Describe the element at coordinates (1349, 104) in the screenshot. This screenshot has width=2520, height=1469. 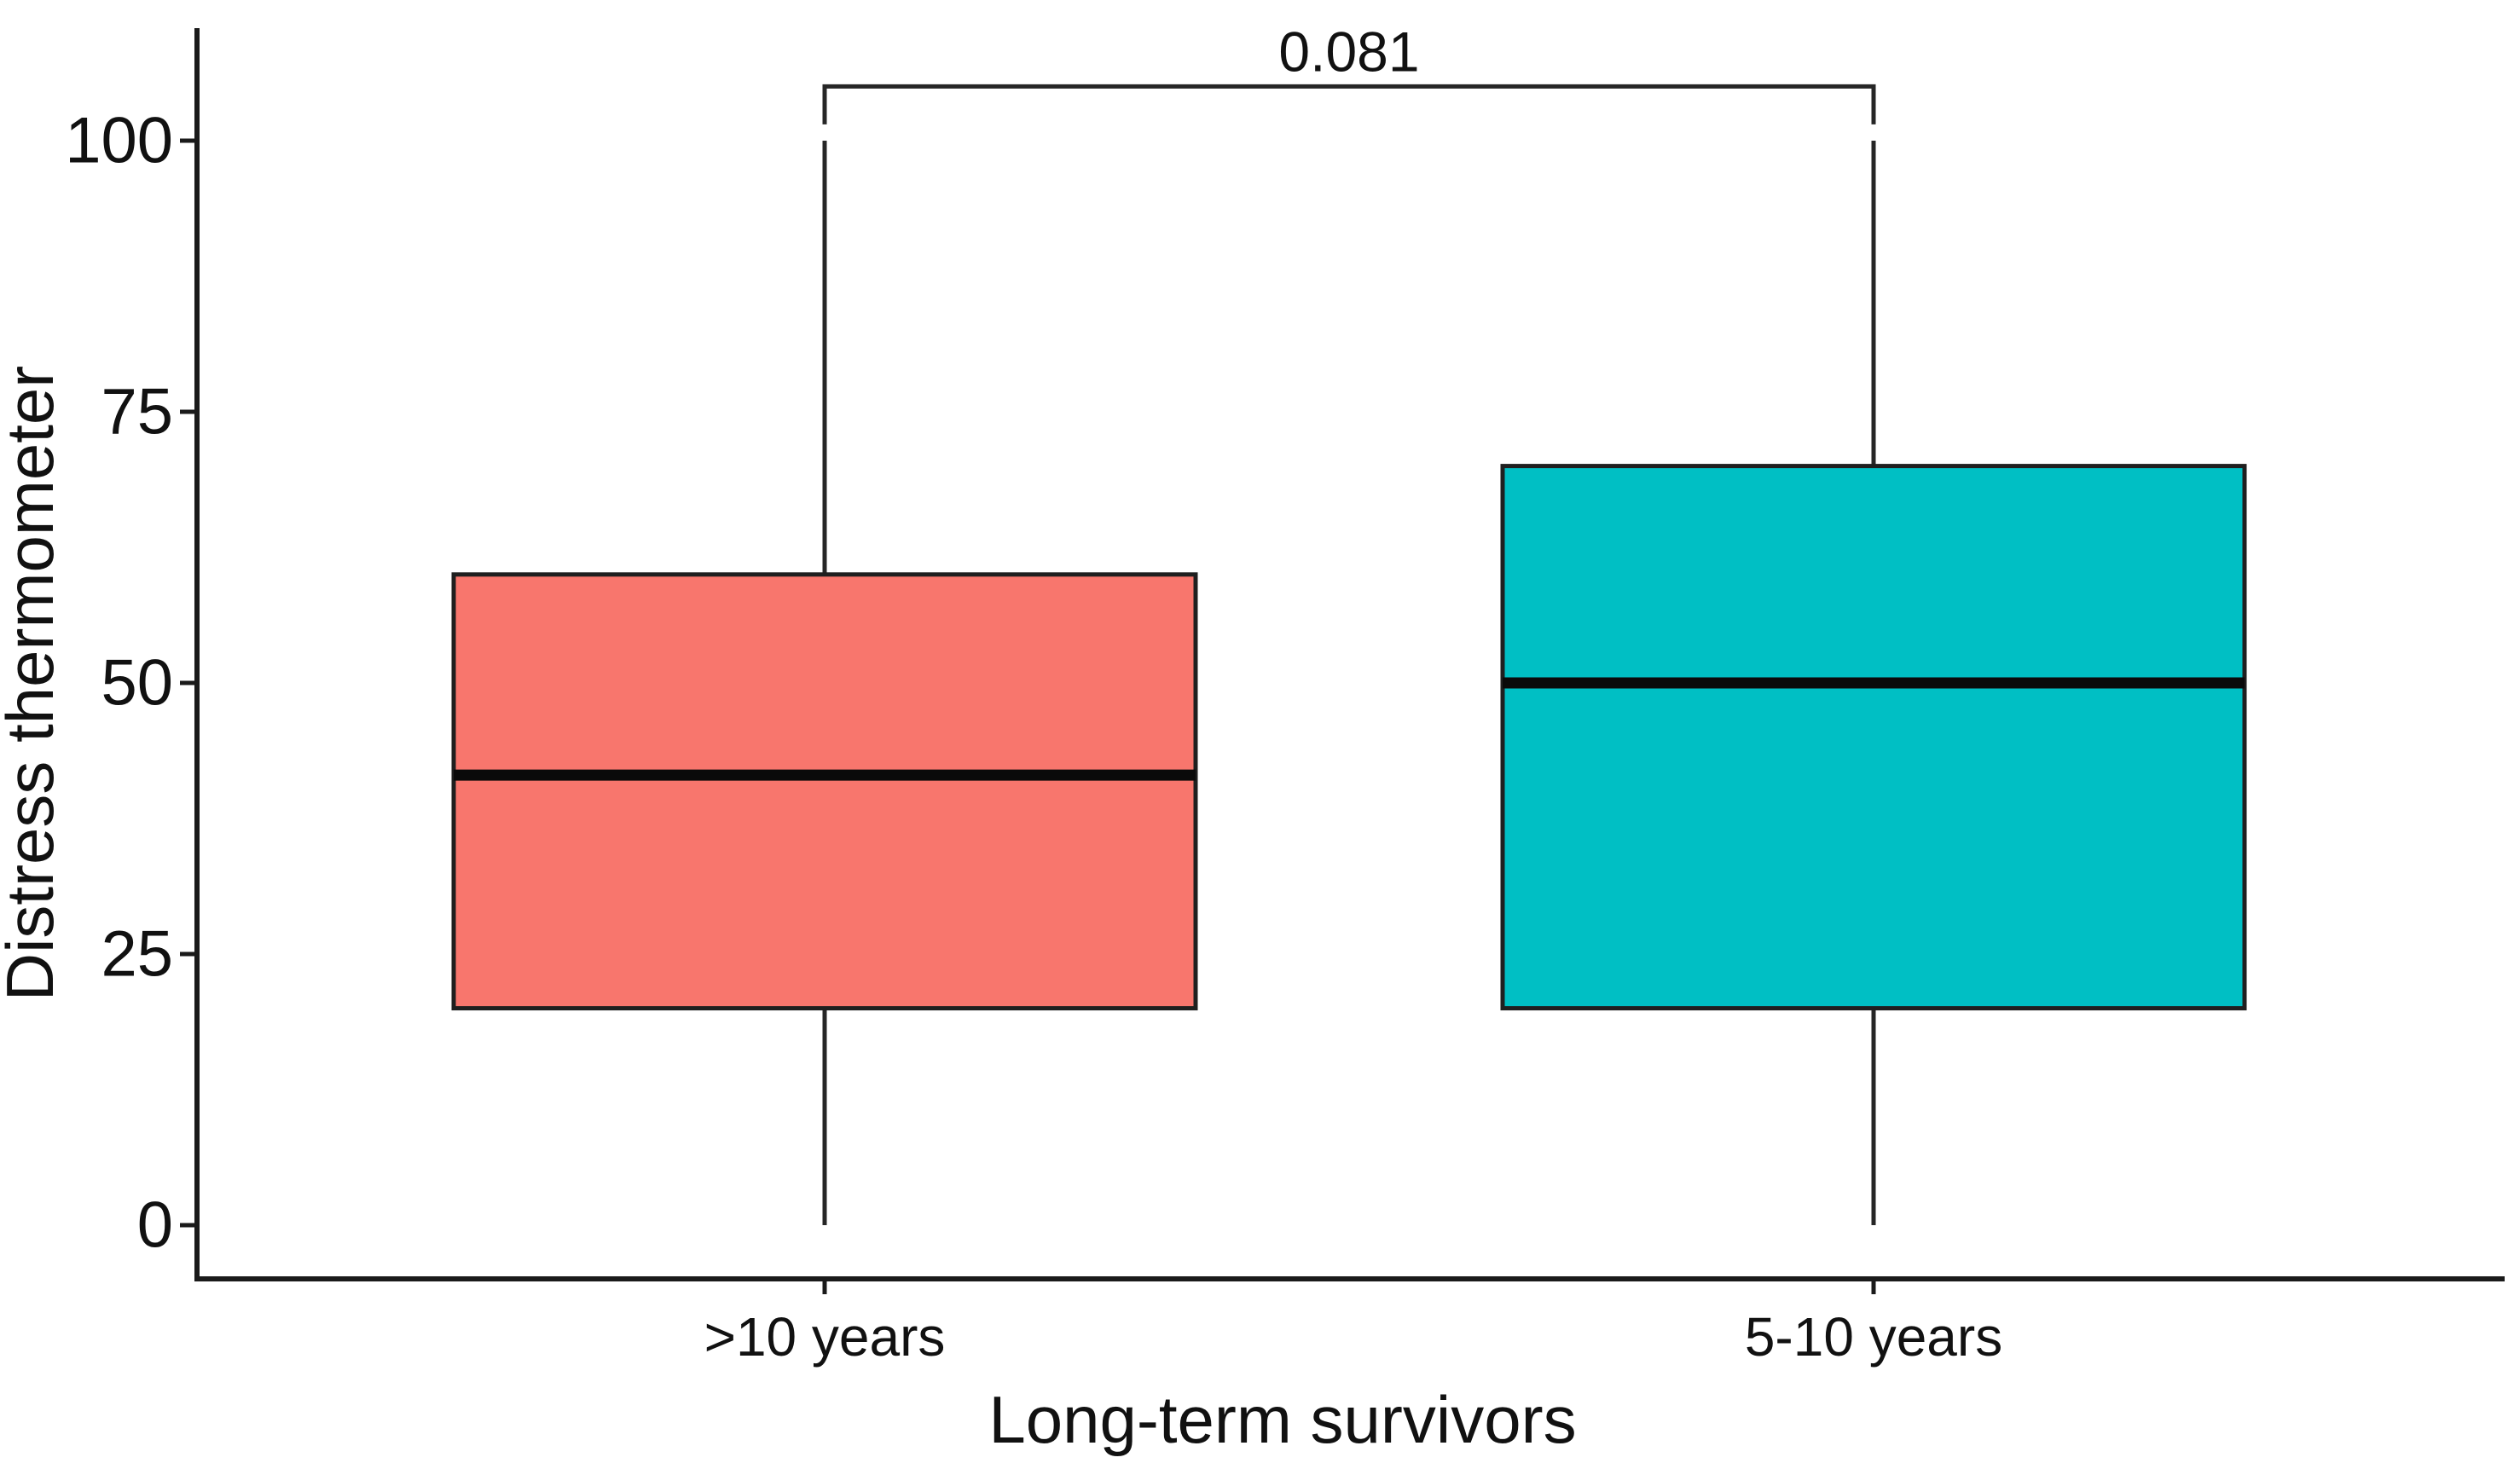
I see `significance-bracket` at that location.